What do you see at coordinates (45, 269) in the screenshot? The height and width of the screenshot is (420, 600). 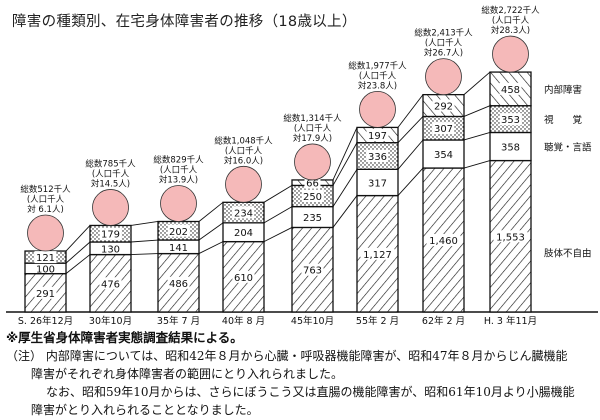 I see `data-label: 100` at bounding box center [45, 269].